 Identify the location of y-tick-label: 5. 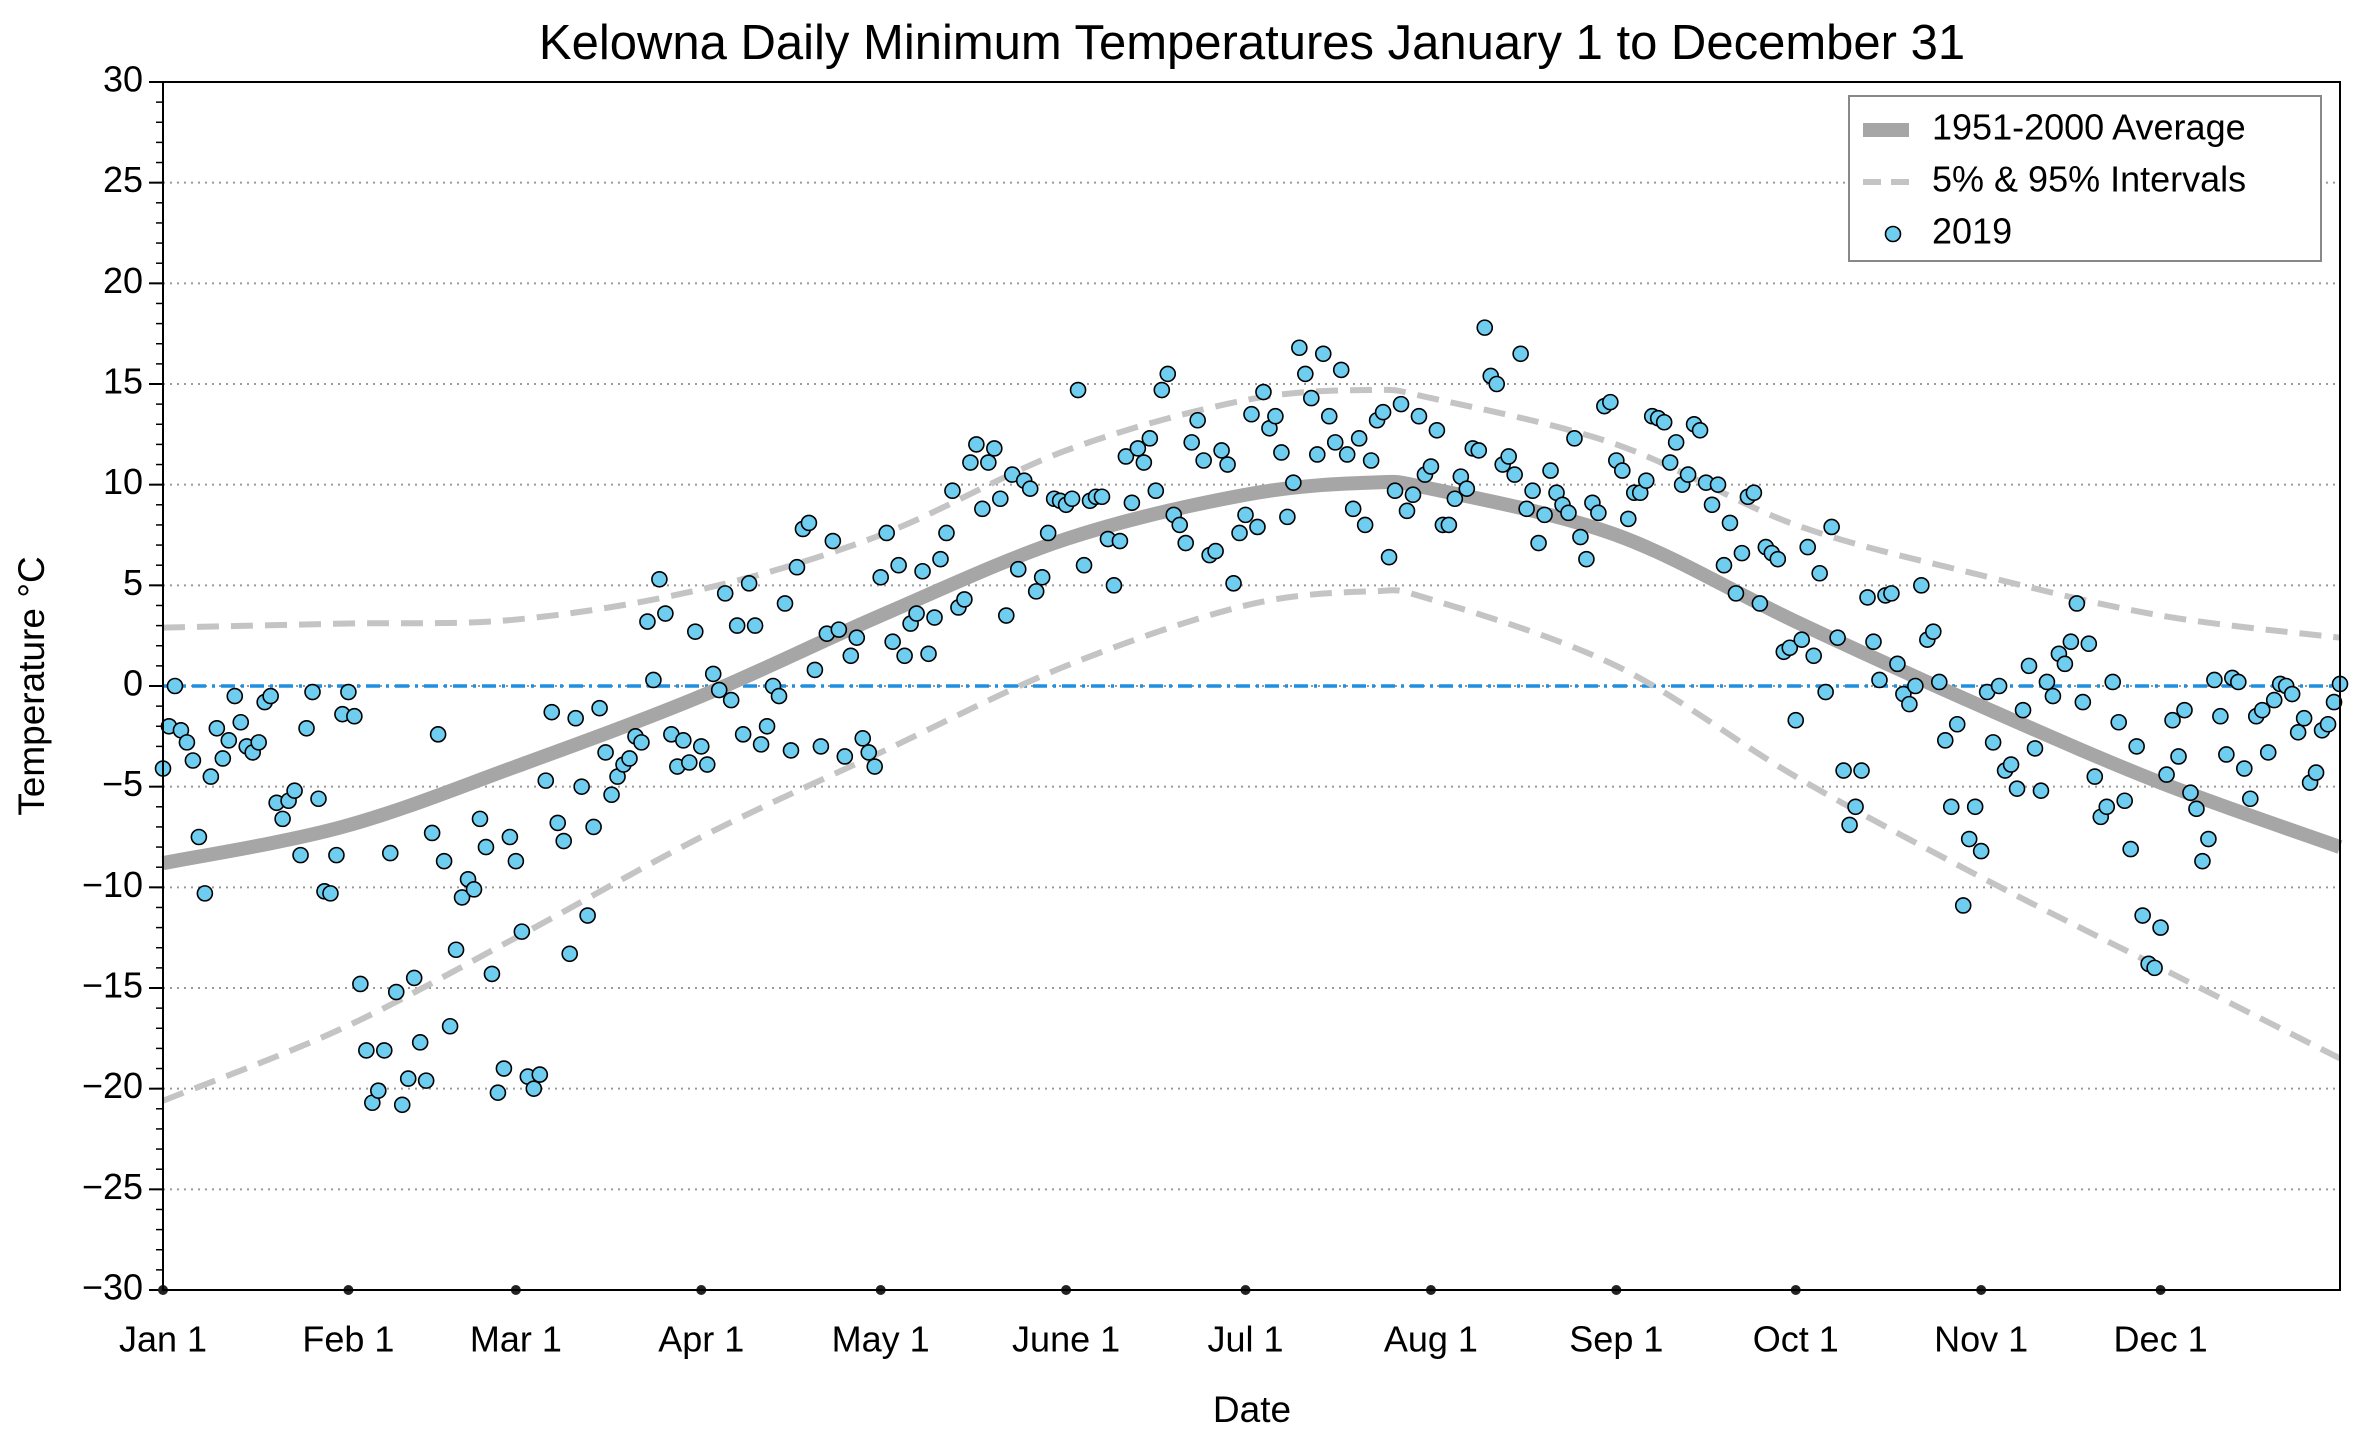
(133, 582).